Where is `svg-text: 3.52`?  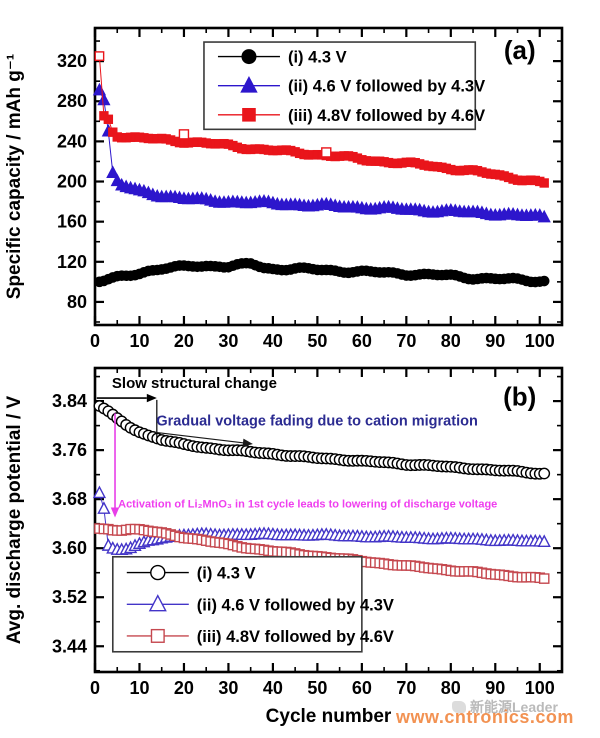
svg-text: 3.52 is located at coordinates (69, 597).